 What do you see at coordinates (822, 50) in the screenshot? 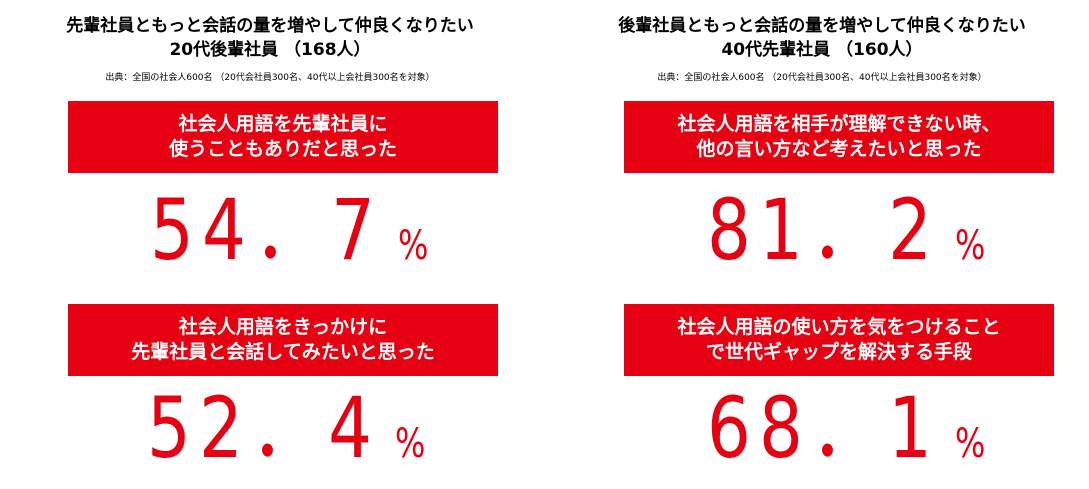
I see `panel-title-line2: 40代先輩社員 （160人）` at bounding box center [822, 50].